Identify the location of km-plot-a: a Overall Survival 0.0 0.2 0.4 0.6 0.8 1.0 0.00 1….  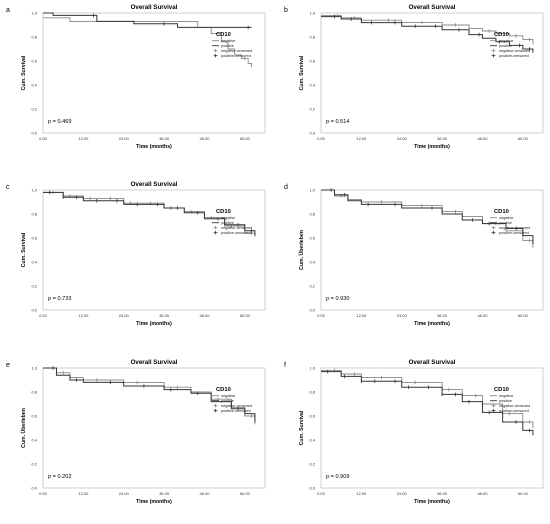
(136, 77).